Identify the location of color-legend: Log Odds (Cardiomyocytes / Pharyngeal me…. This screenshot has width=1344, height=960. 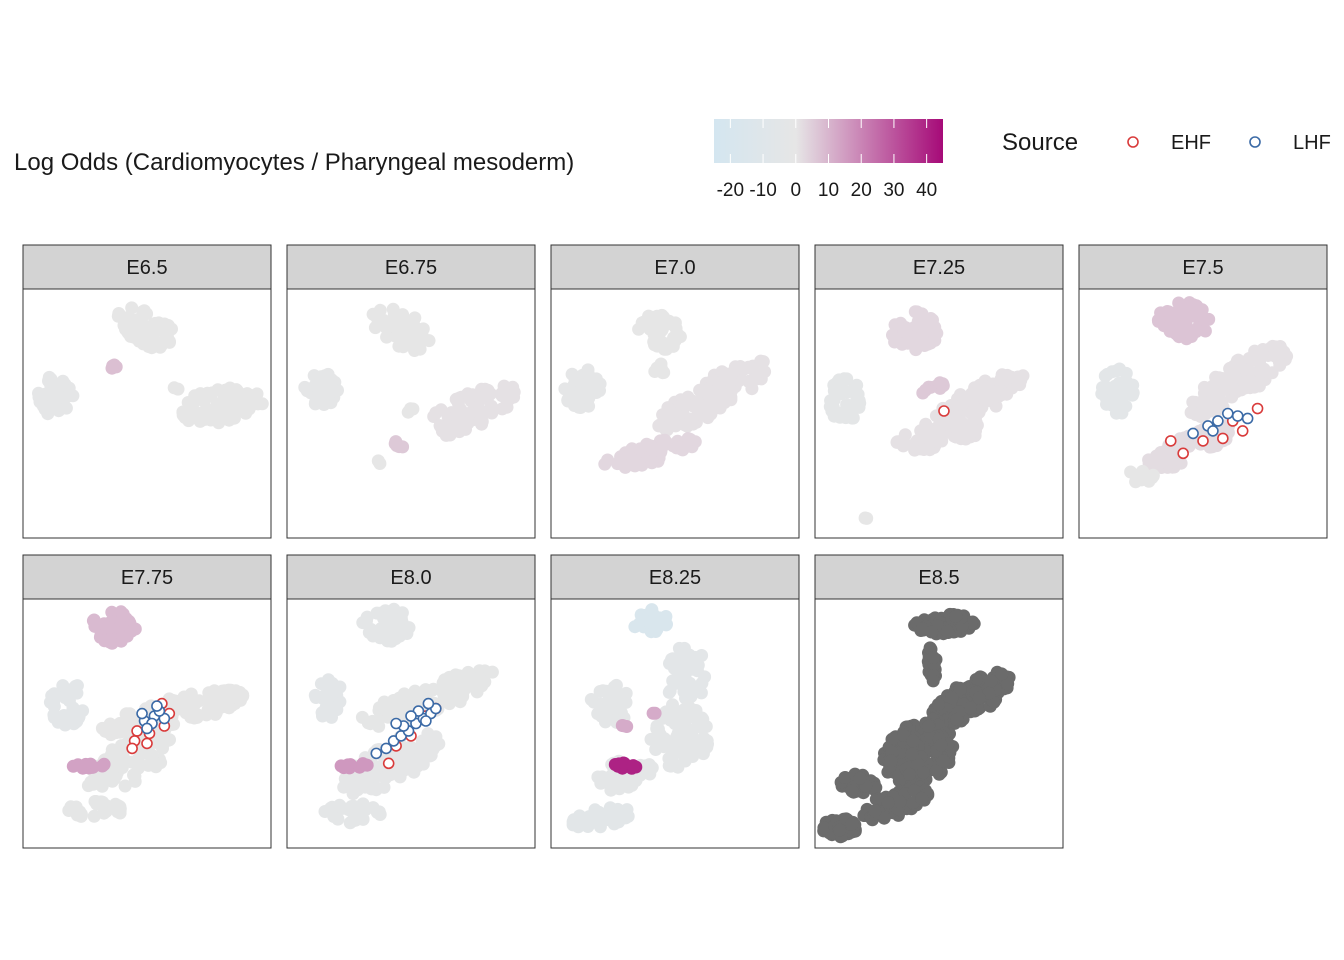
(478, 160).